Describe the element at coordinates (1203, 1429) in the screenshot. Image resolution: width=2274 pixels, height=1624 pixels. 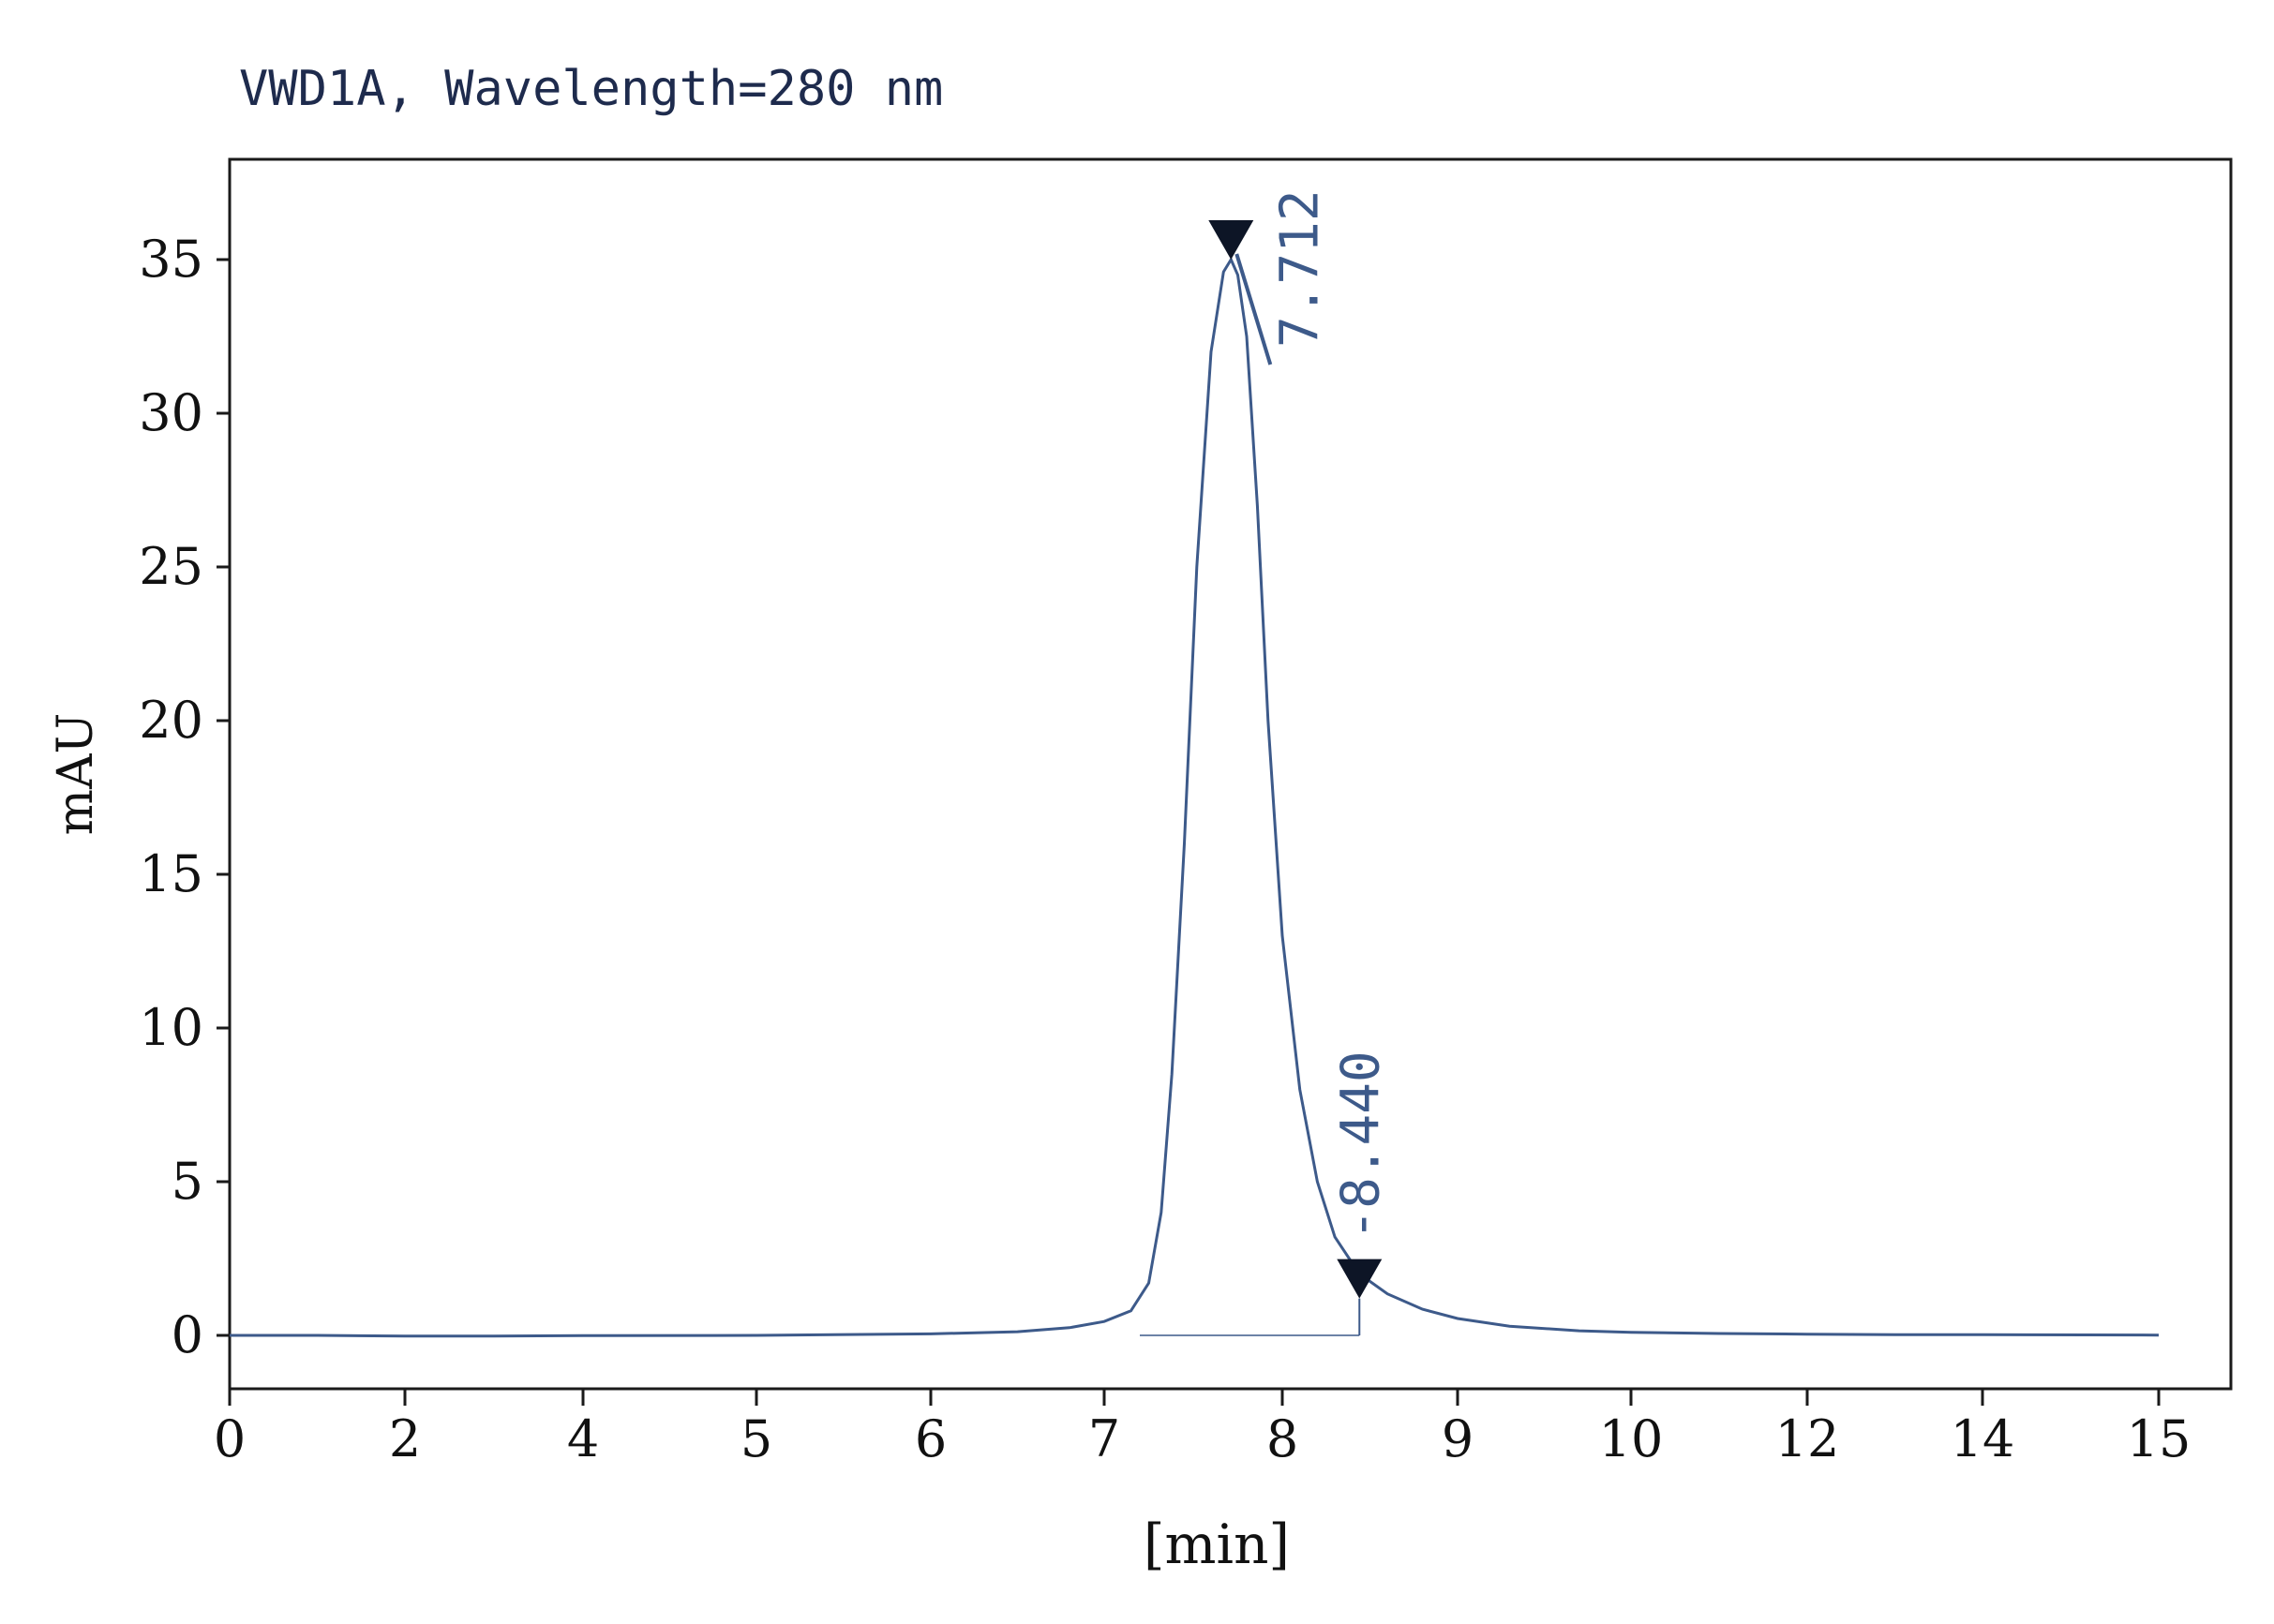
I see `x-axis: 0 2 4 5 6 7 8 9 10 12 14 15` at that location.